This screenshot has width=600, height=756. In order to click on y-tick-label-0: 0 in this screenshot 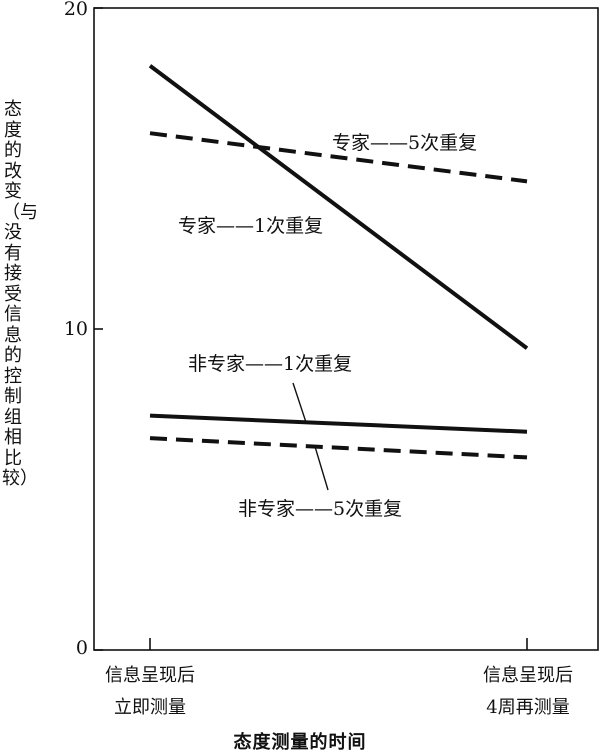, I will do `click(81, 648)`.